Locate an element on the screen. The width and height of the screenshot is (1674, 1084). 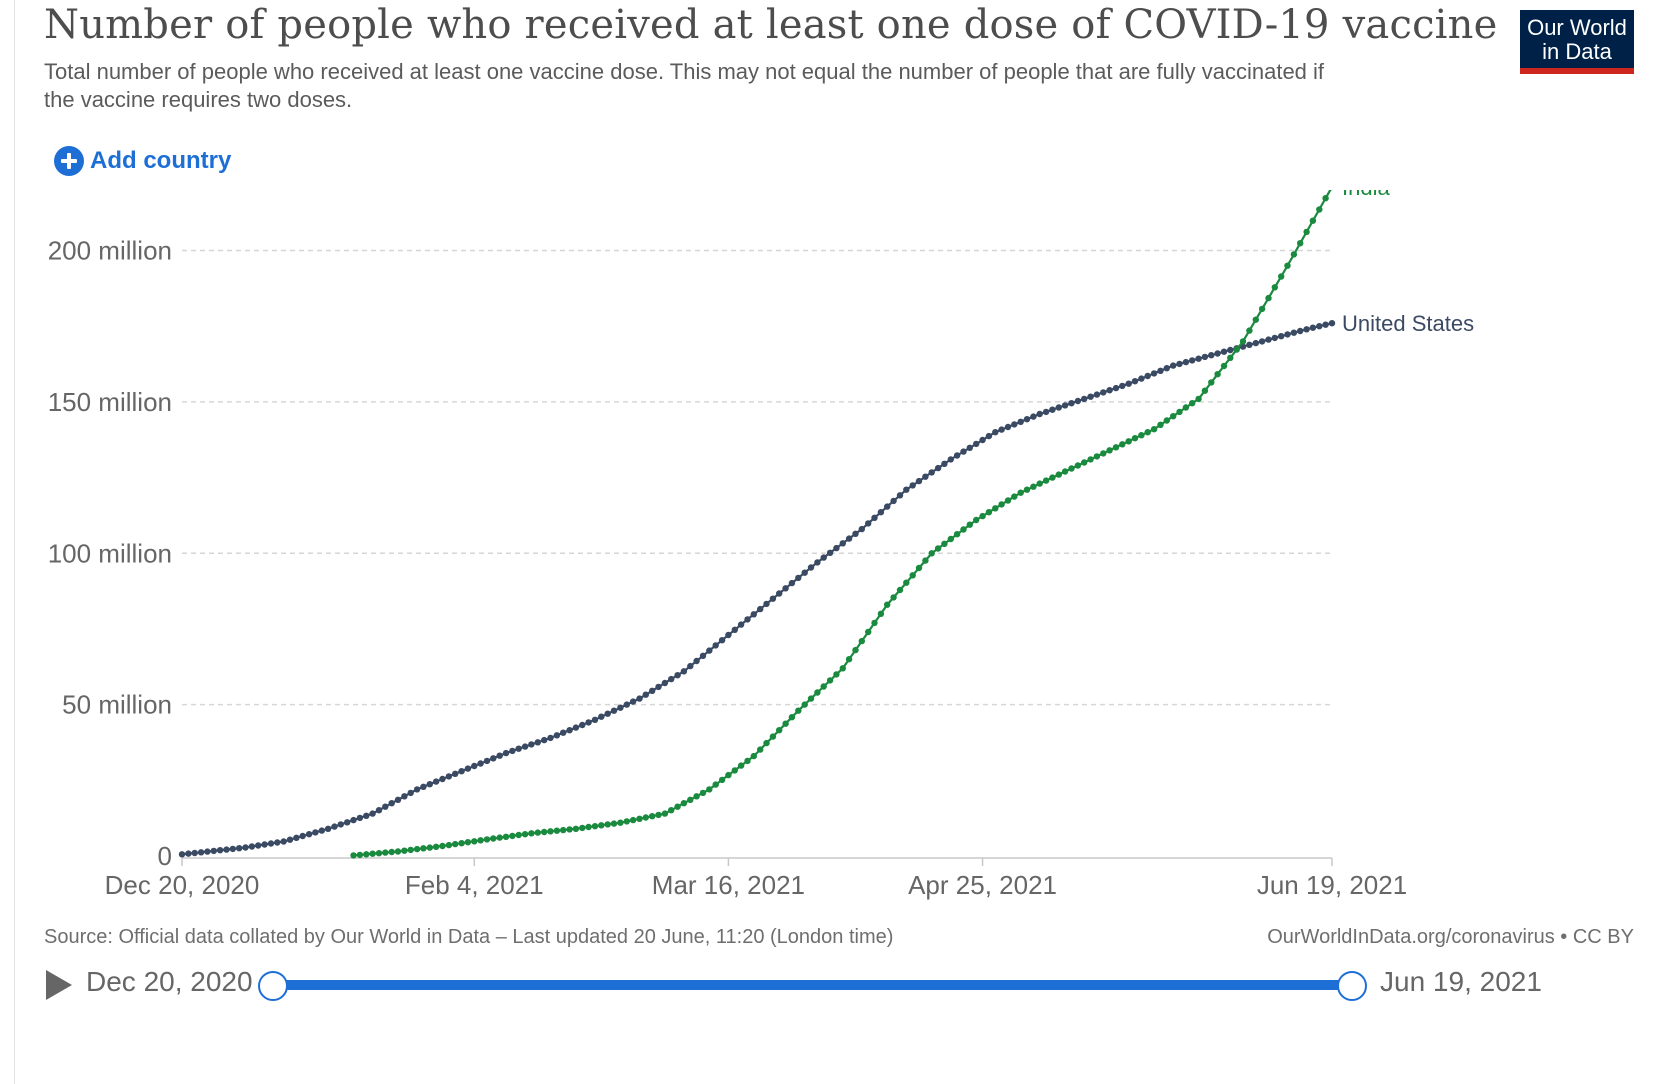
play-icon is located at coordinates (59, 985).